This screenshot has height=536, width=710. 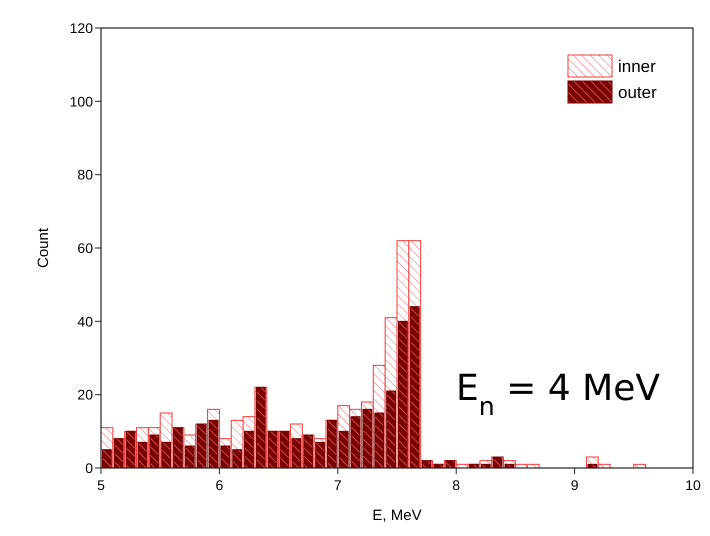 What do you see at coordinates (82, 101) in the screenshot?
I see `y-tick-label: 100` at bounding box center [82, 101].